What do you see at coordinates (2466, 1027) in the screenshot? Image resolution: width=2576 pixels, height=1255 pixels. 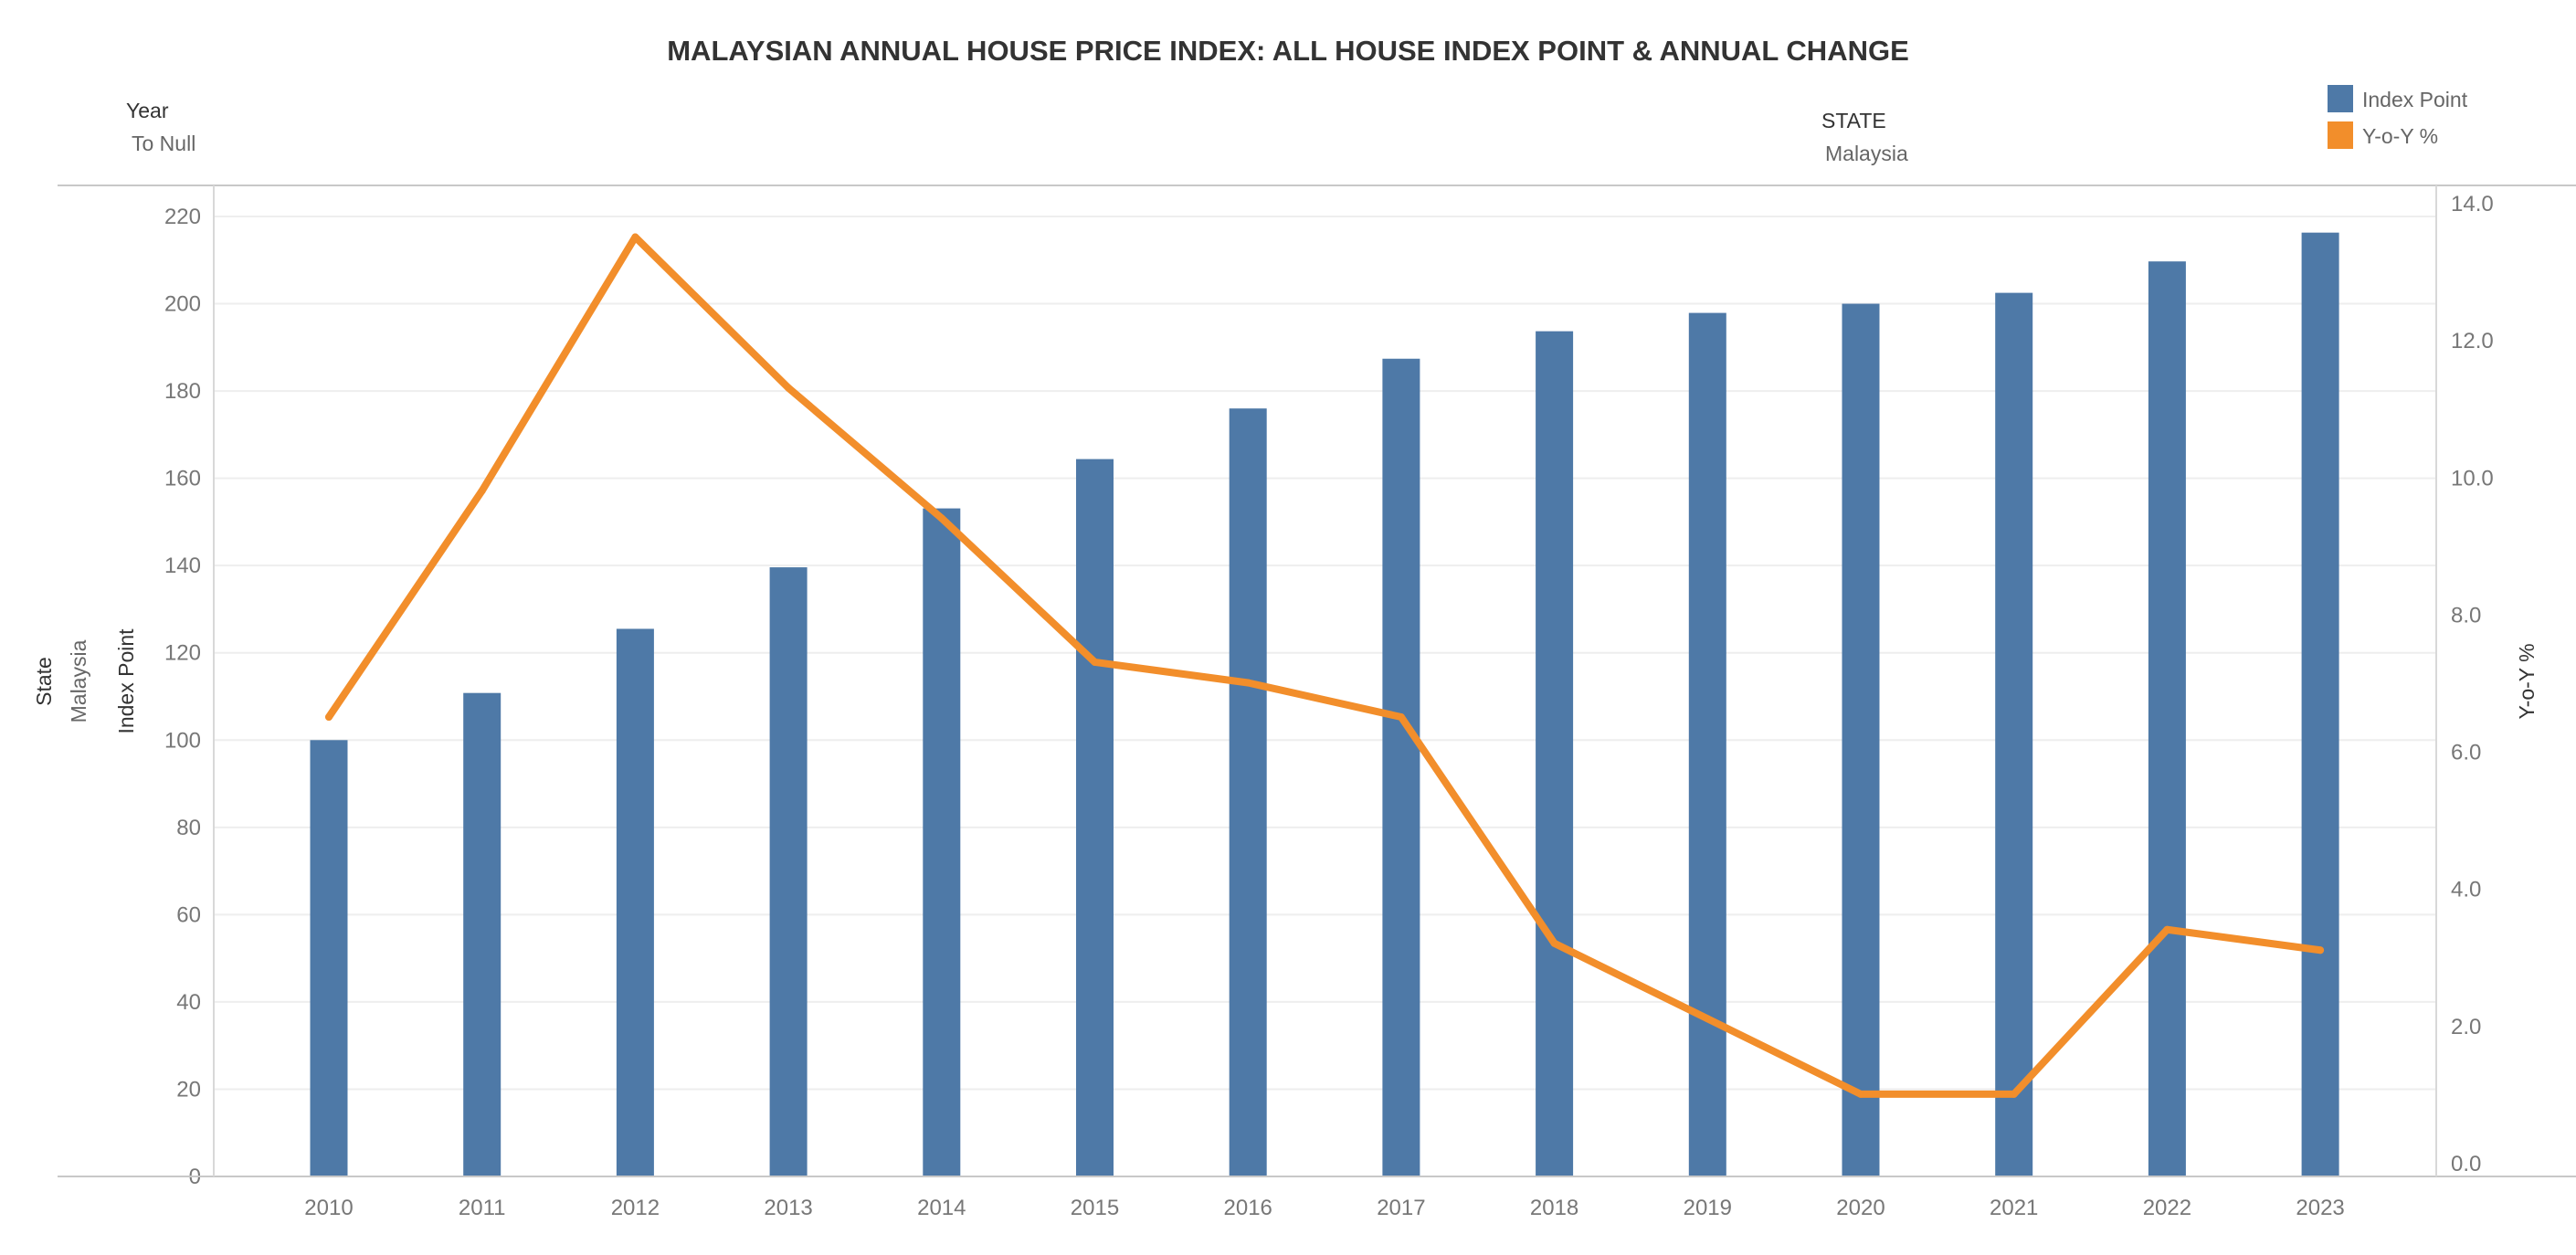 I see `y2-tick-label: 2.0` at bounding box center [2466, 1027].